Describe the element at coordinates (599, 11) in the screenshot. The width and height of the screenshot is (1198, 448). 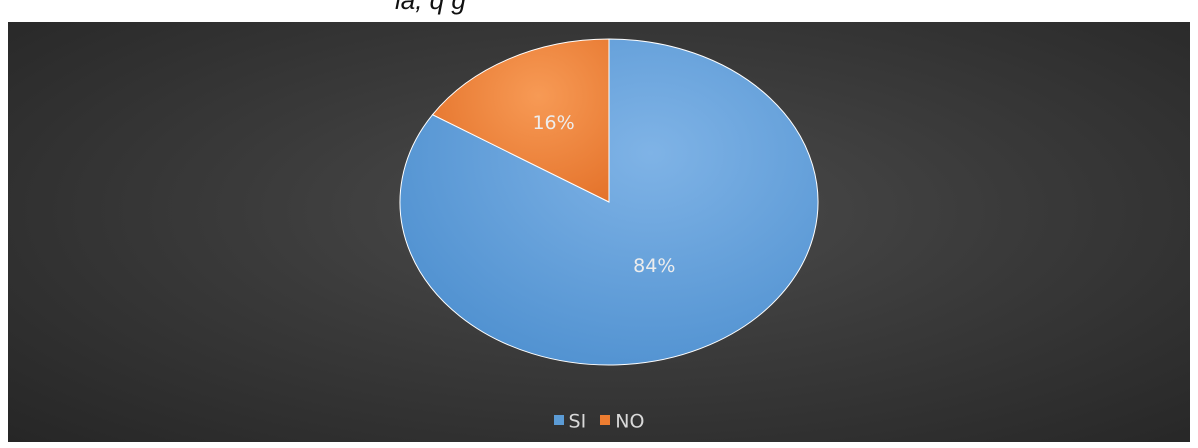
I see `cropped-caption-strip: la, q g` at that location.